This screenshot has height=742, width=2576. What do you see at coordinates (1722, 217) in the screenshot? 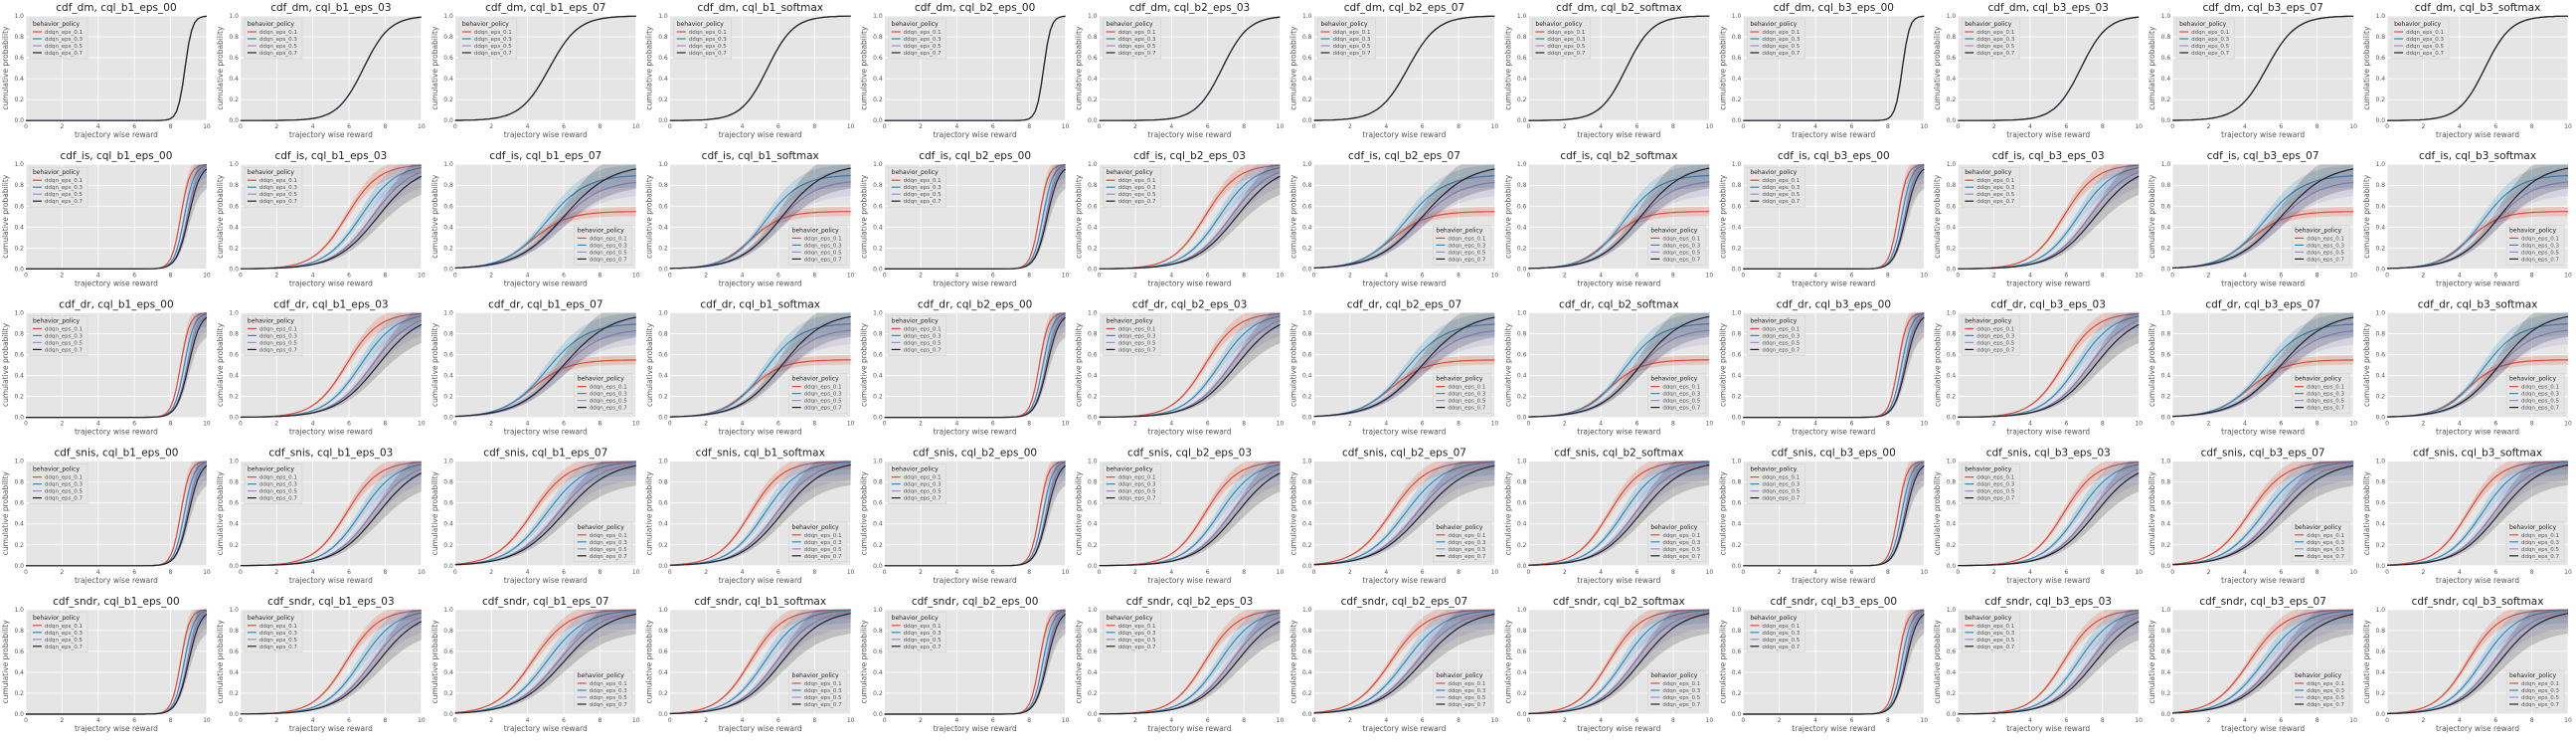
I see `y-axis-label: cumulative probability` at bounding box center [1722, 217].